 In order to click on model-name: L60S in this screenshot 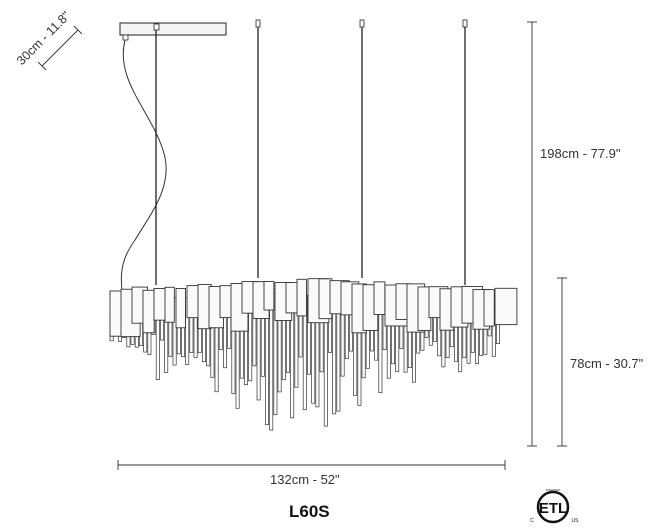, I will do `click(309, 511)`.